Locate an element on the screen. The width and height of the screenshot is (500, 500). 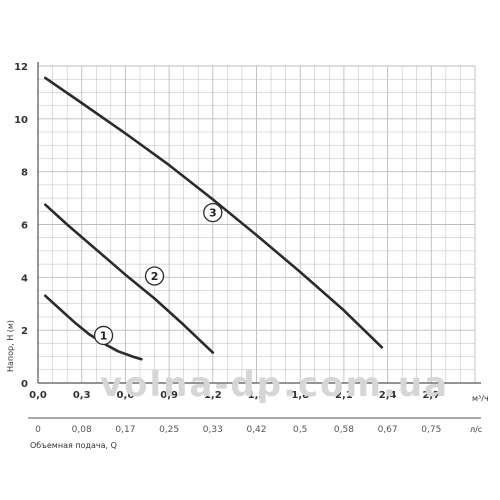
x-secondary-tick-label: 0,5 is located at coordinates (300, 430).